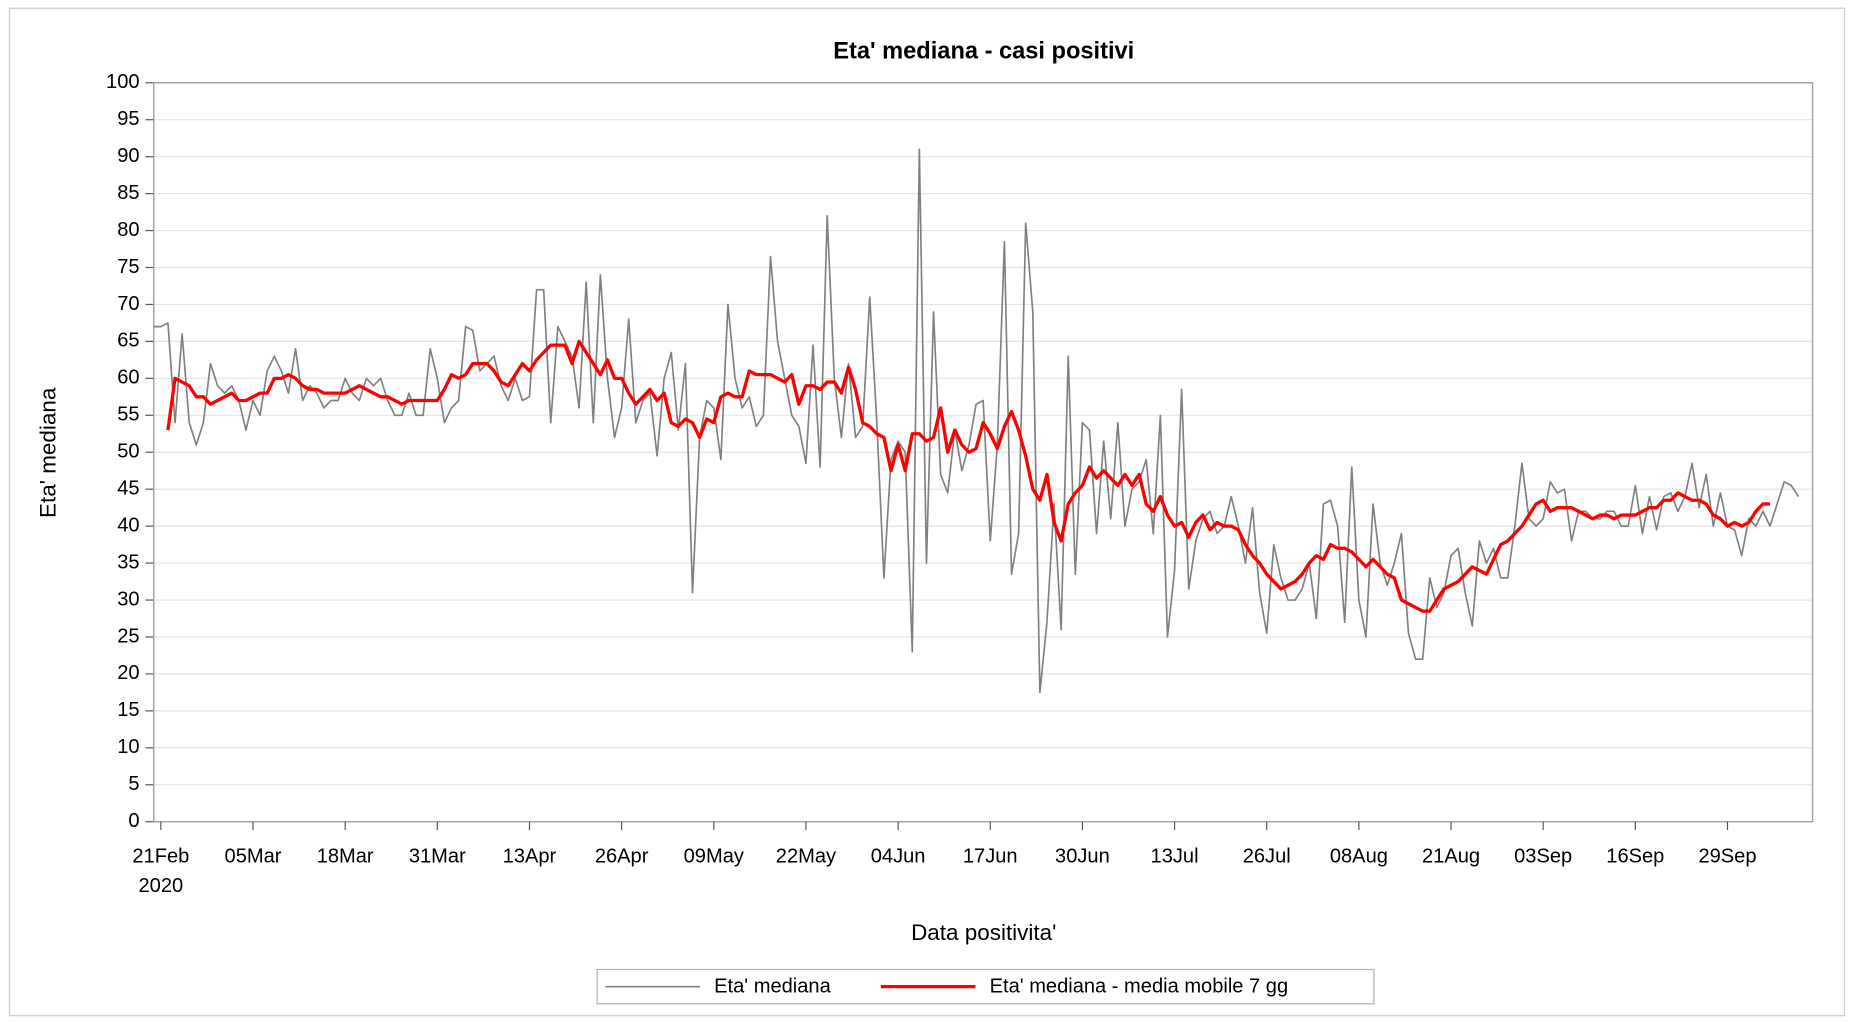 The width and height of the screenshot is (1854, 1022). I want to click on y-tick-label: 0, so click(133, 821).